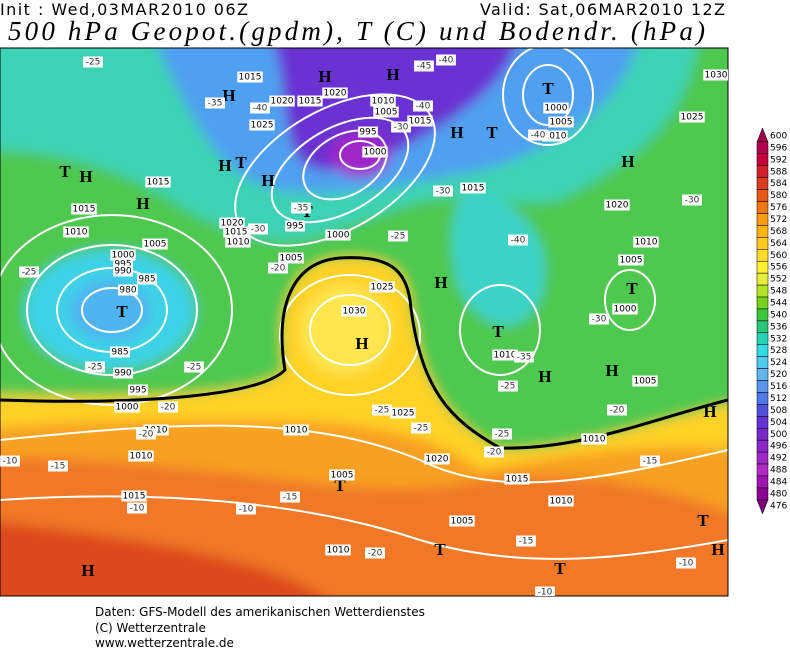  What do you see at coordinates (778, 506) in the screenshot?
I see `colorbar-label: 476` at bounding box center [778, 506].